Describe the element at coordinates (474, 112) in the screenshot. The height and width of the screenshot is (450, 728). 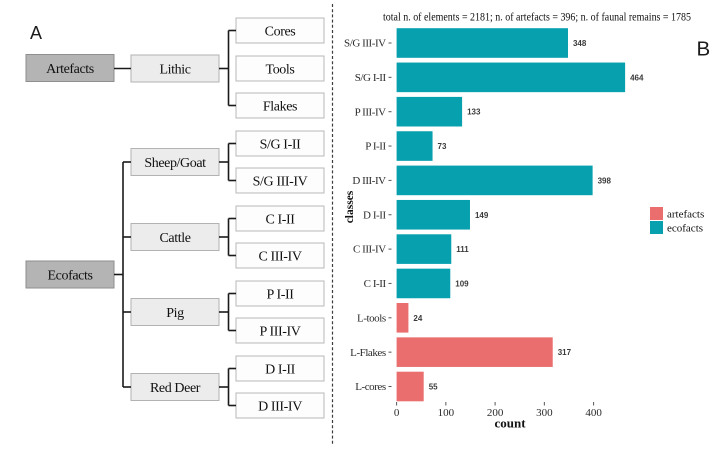
I see `svg-text: 133` at that location.